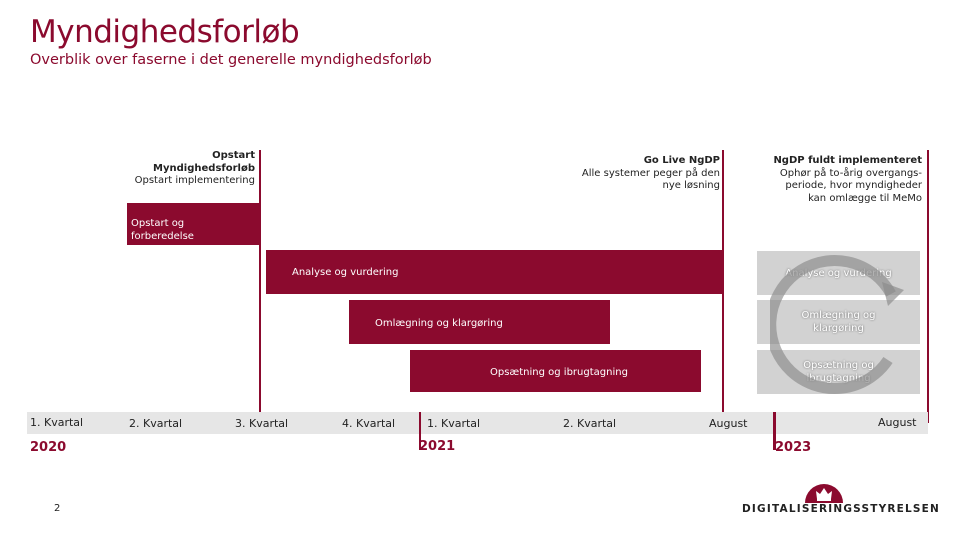 Image resolution: width=960 pixels, height=540 pixels. Describe the element at coordinates (193, 224) in the screenshot. I see `phase-opstart-forberedelse: Opstart og forberedelse` at that location.